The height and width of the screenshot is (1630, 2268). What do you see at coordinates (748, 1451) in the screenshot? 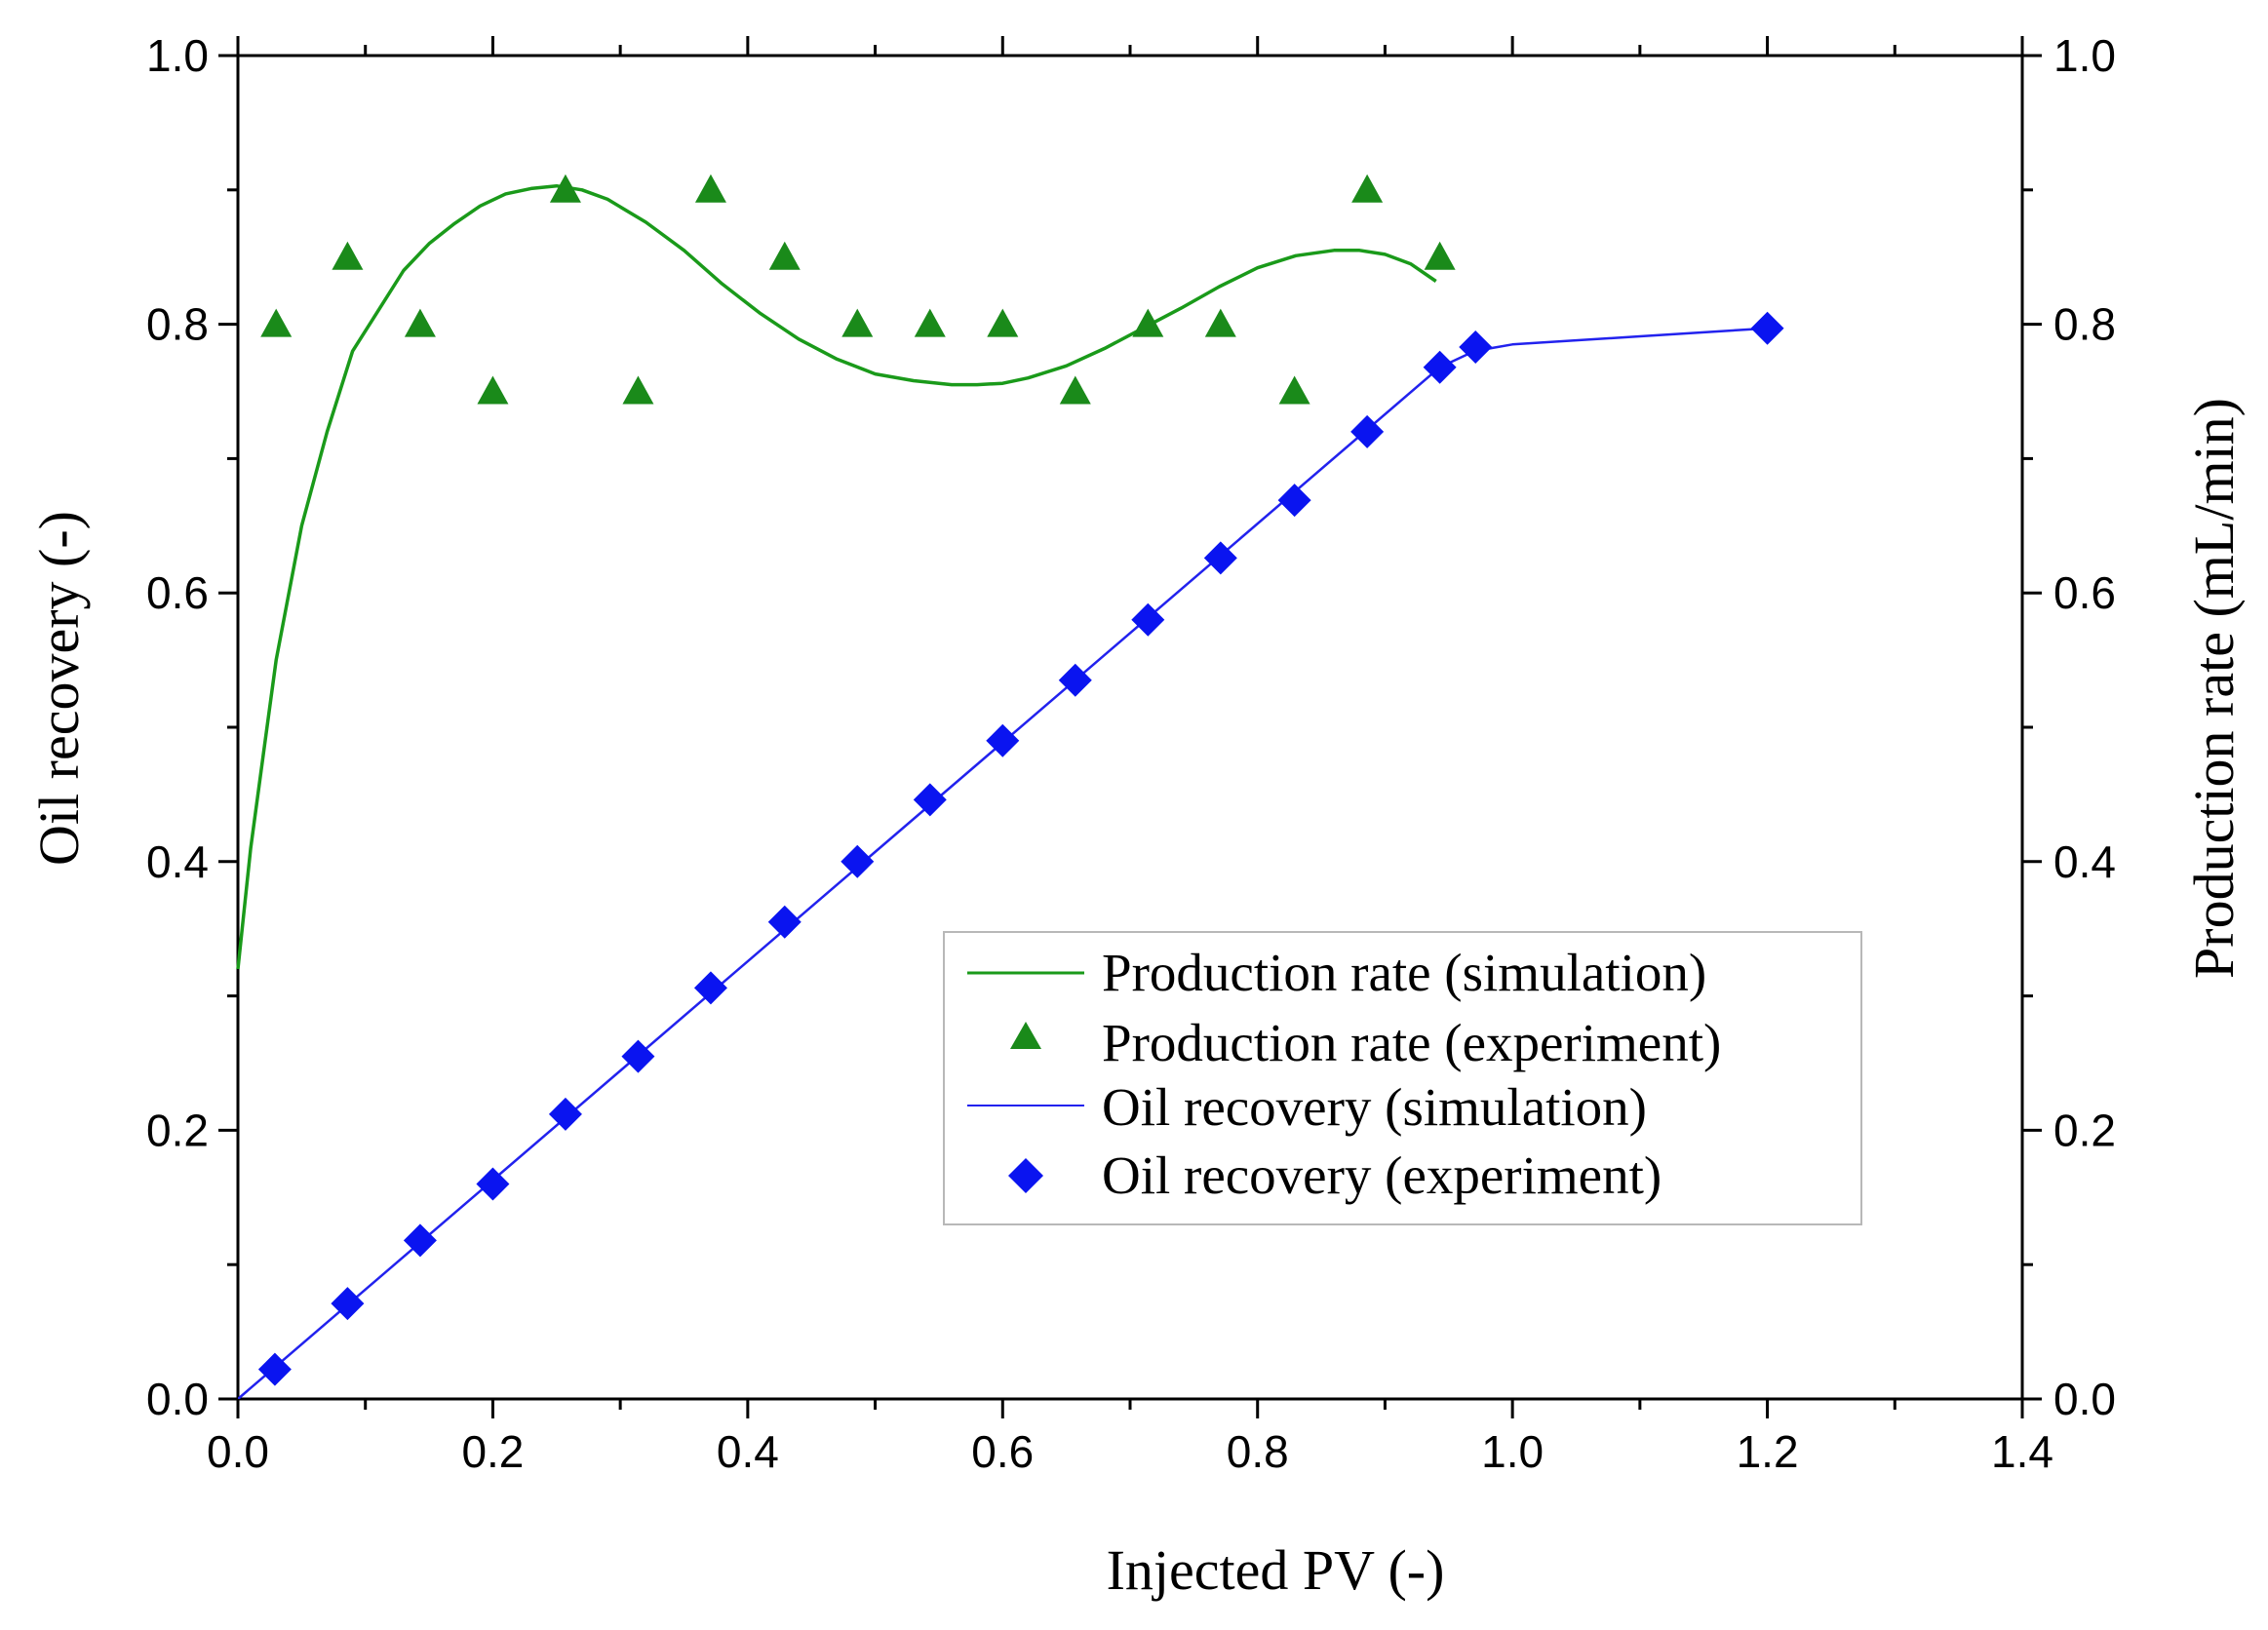
I see `x-tick-label: 0.4` at bounding box center [748, 1451].